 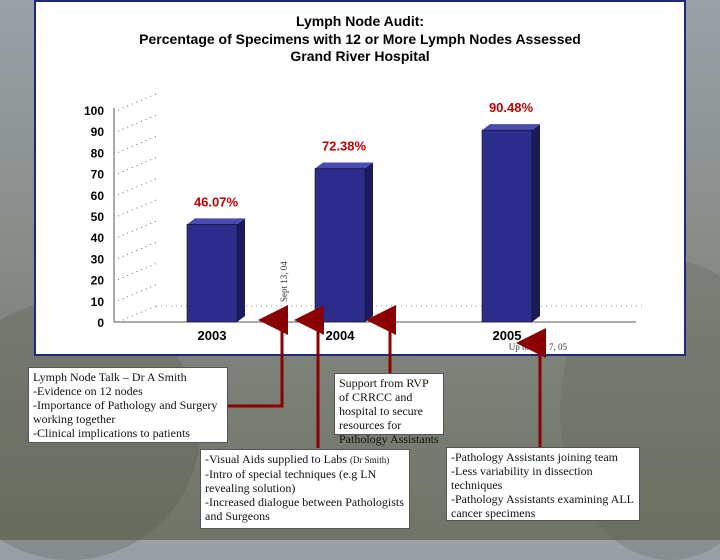 I want to click on y-tick-label: 80, so click(x=98, y=153).